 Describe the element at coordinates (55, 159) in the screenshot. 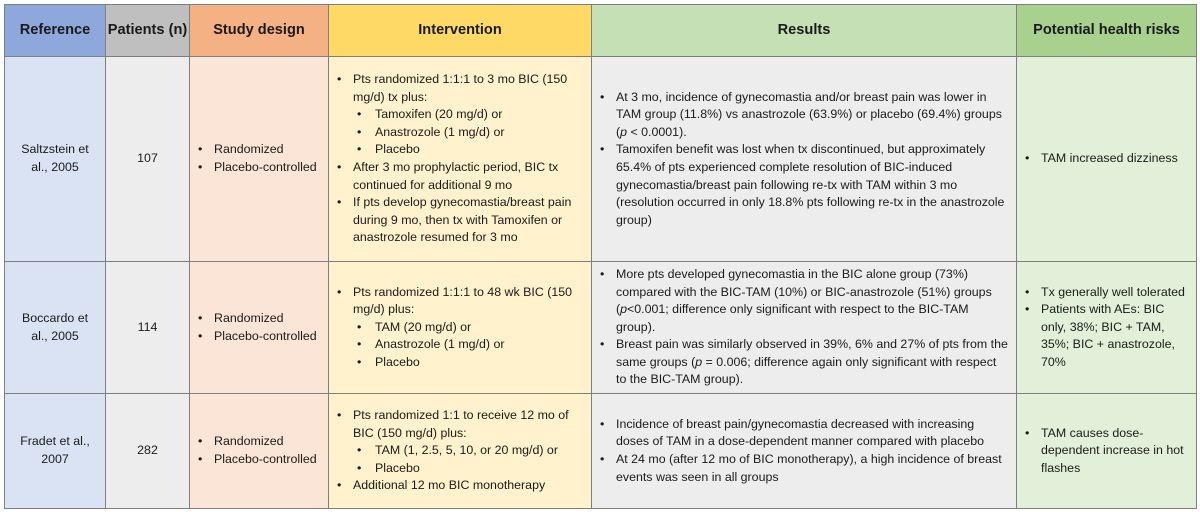

I see `reference-cell: Saltzstein et al., 2005` at that location.